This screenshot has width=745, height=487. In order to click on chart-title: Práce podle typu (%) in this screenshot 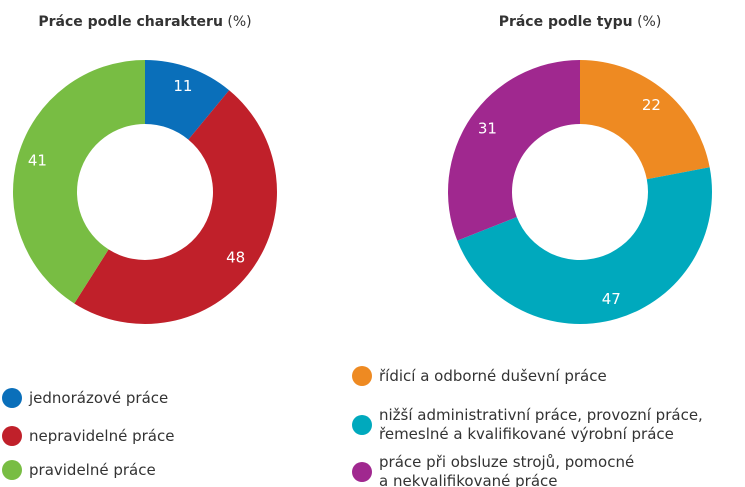, I will do `click(580, 22)`.